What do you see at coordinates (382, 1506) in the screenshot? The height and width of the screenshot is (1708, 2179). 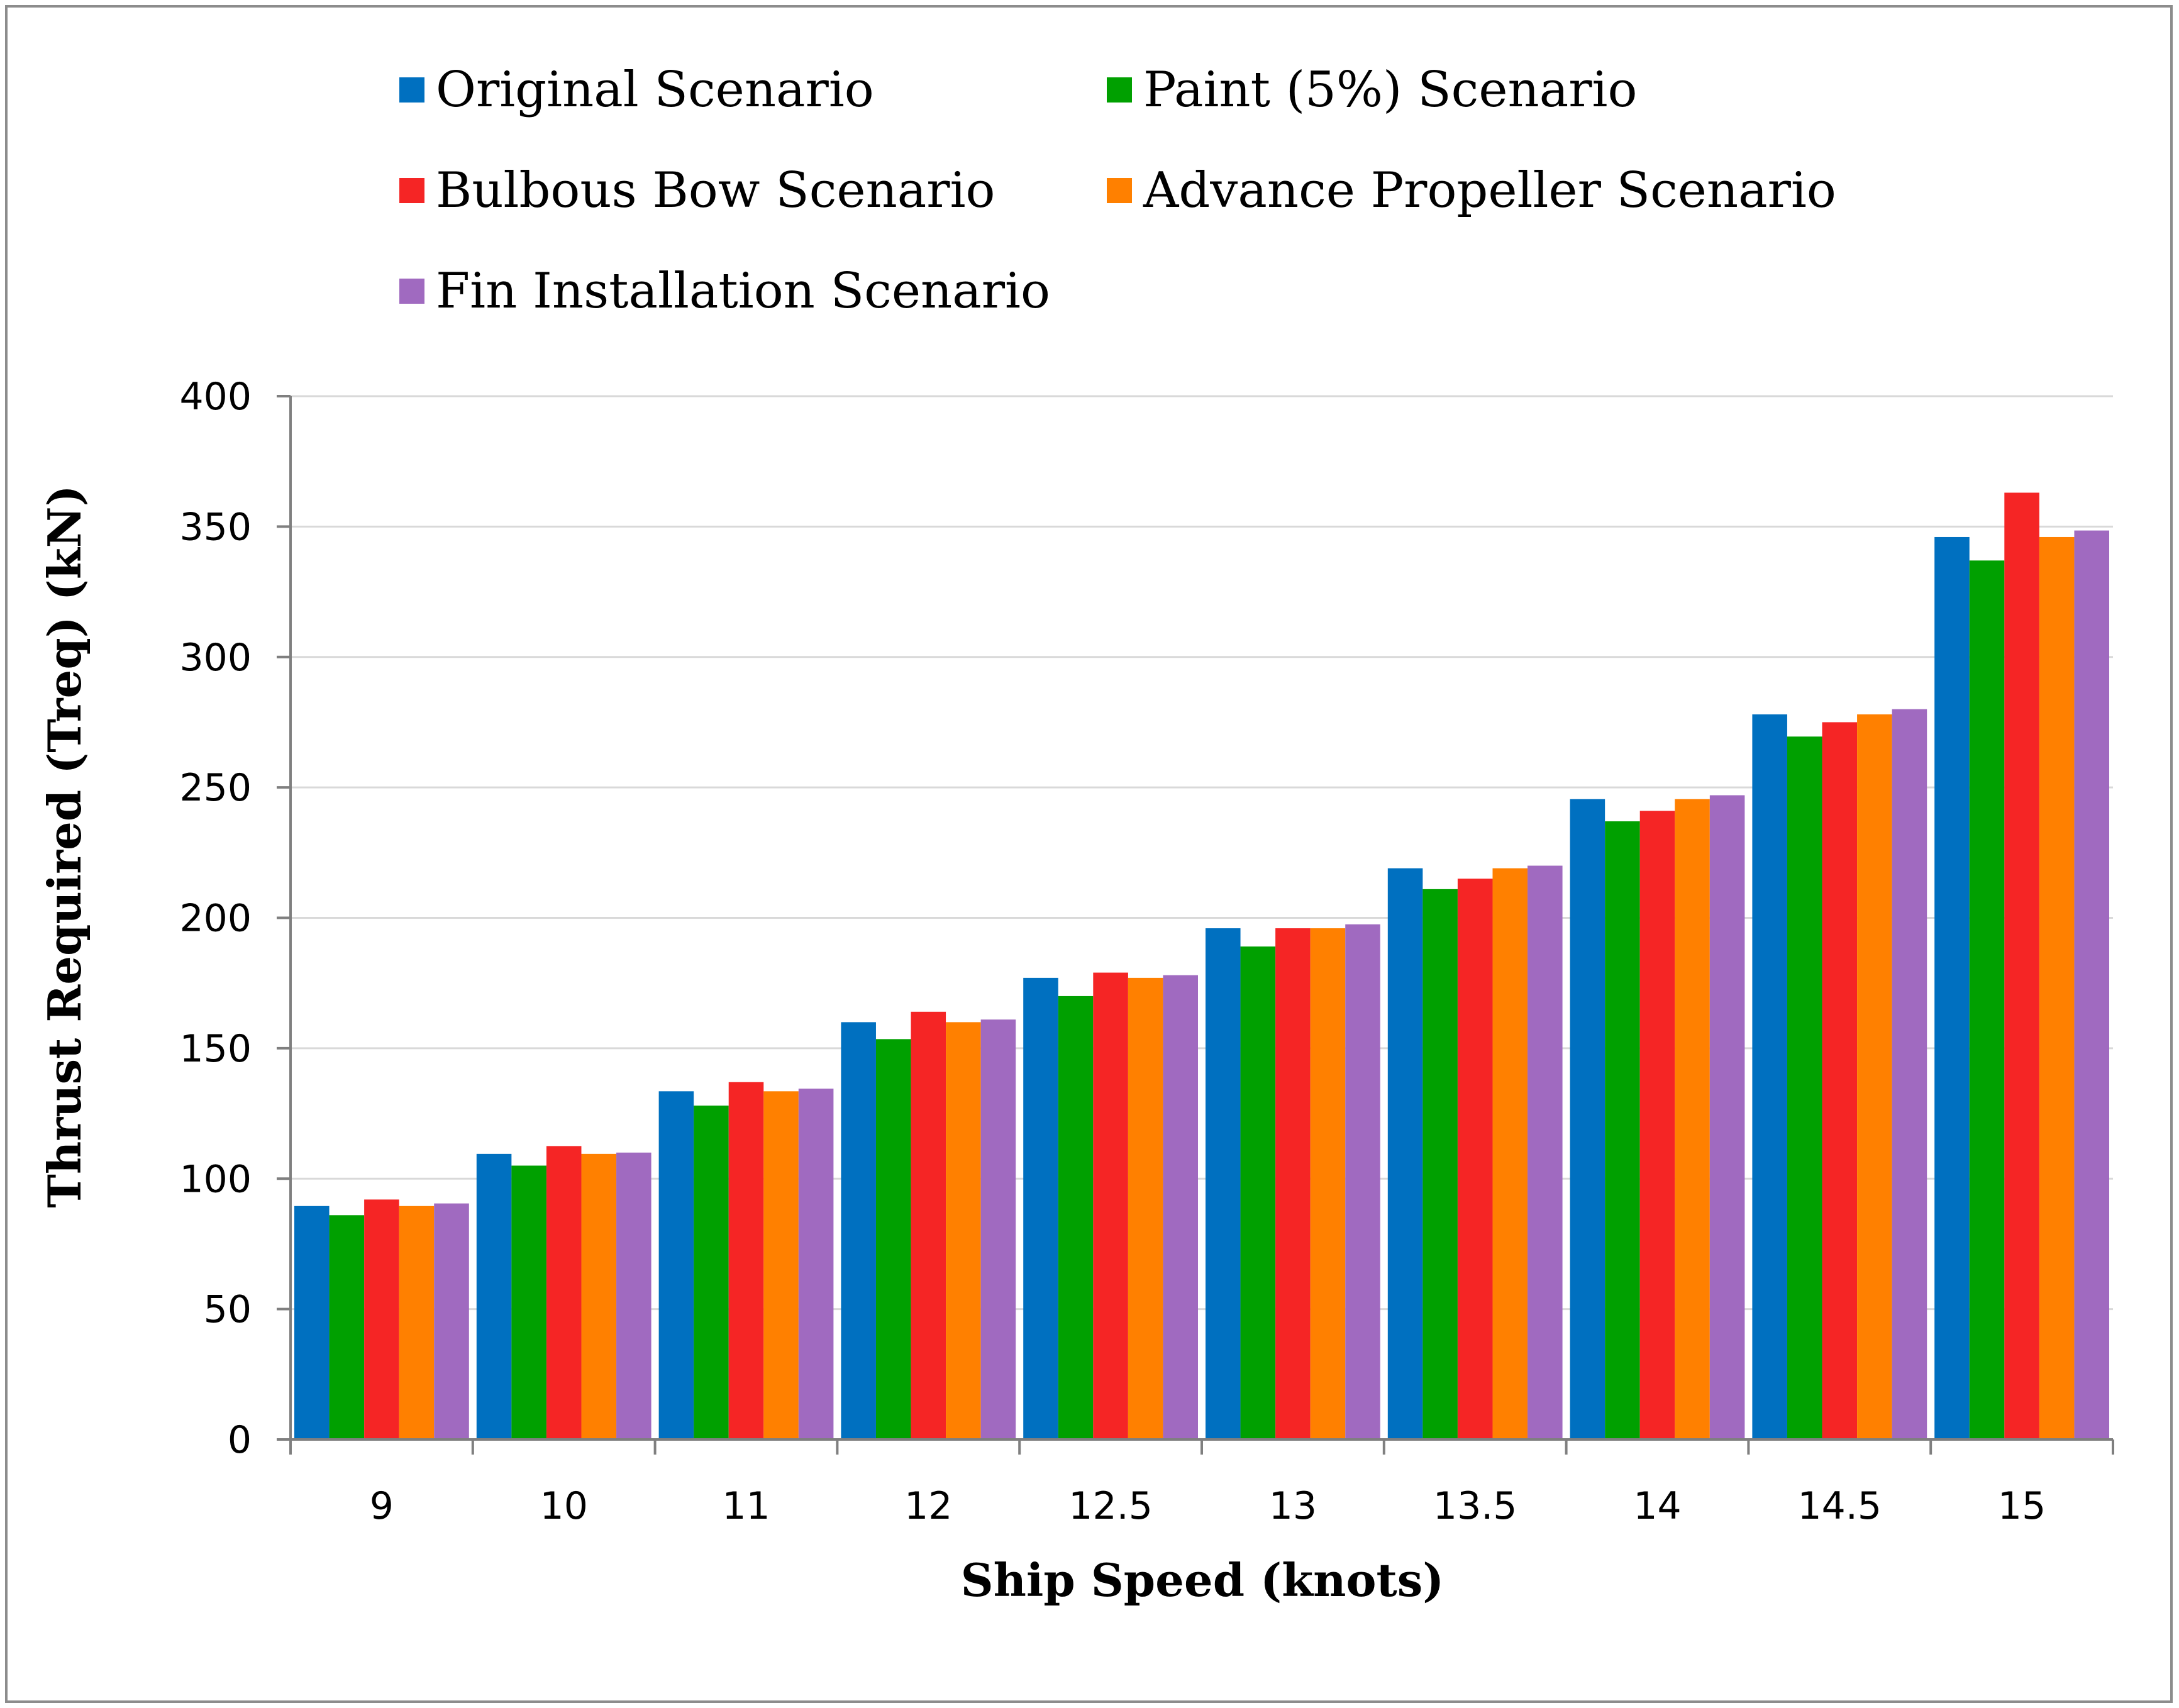 I see `x-tick-label: 9` at bounding box center [382, 1506].